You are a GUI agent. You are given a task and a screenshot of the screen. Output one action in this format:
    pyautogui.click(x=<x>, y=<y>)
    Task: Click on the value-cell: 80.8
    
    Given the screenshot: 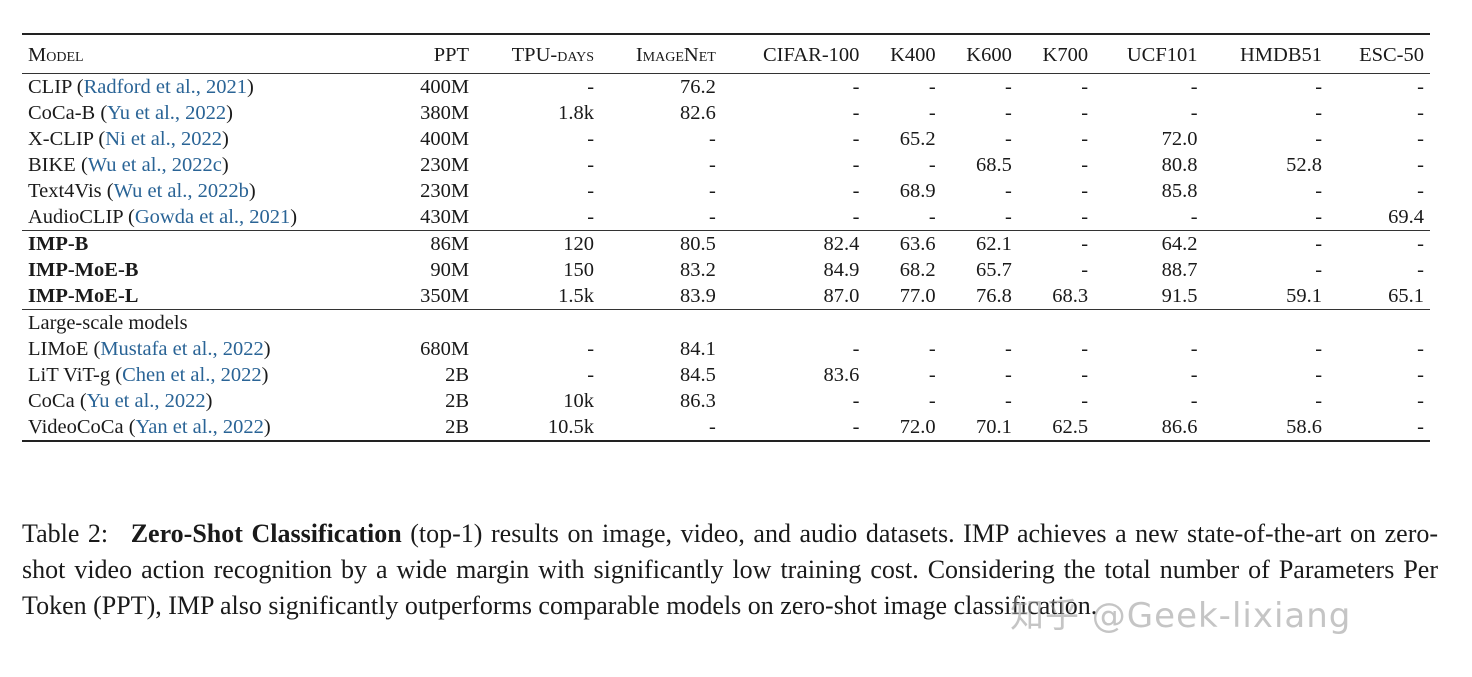 What is the action you would take?
    pyautogui.click(x=1179, y=165)
    